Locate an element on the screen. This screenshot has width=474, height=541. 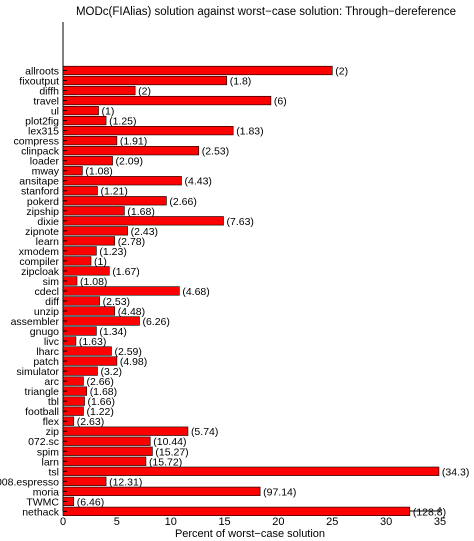
category-label: arc is located at coordinates (51, 382).